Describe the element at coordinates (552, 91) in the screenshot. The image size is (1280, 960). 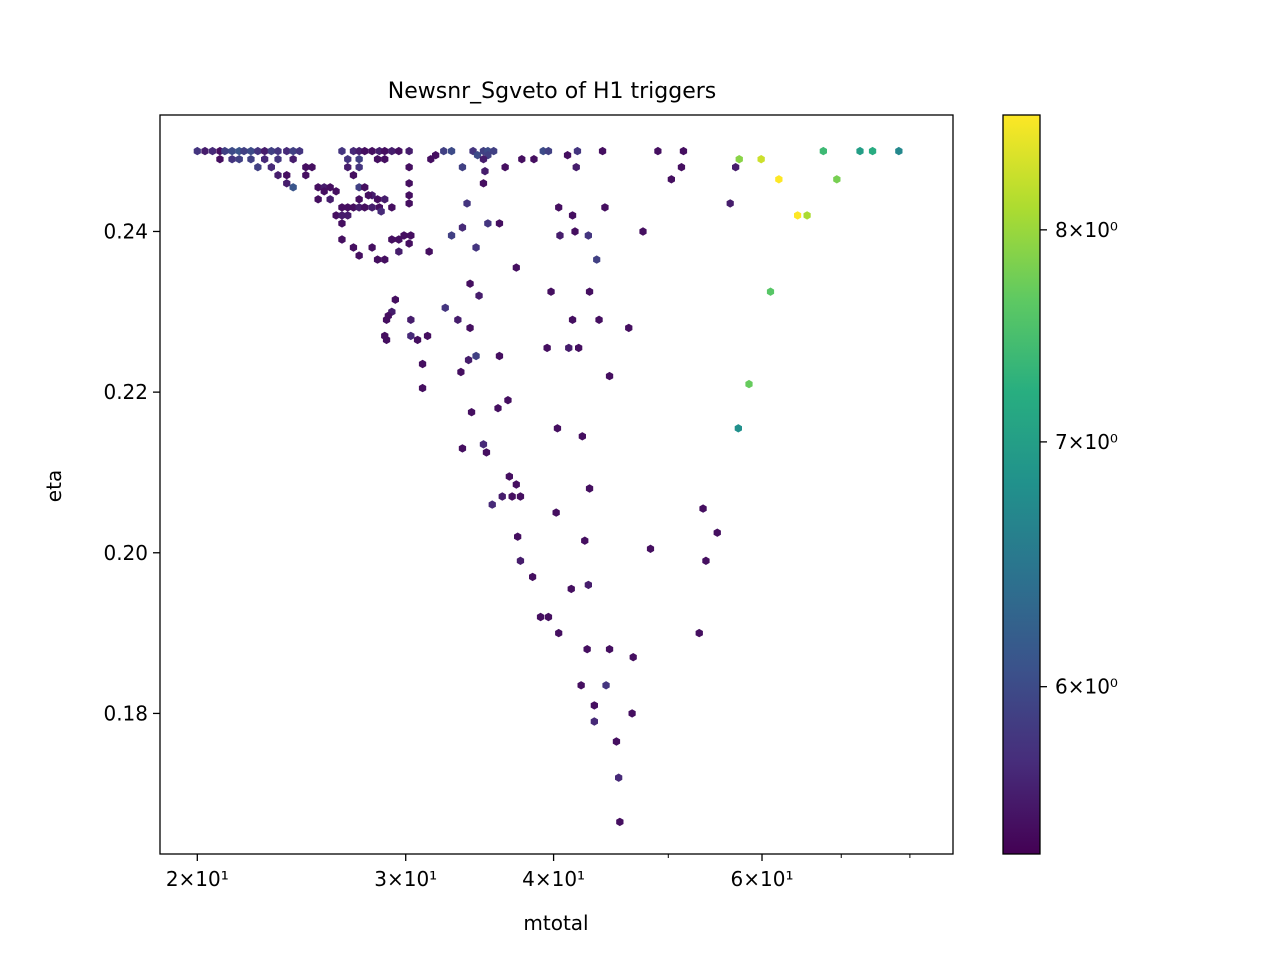
I see `chart-title: Newsnr_Sgveto of H1 triggers` at that location.